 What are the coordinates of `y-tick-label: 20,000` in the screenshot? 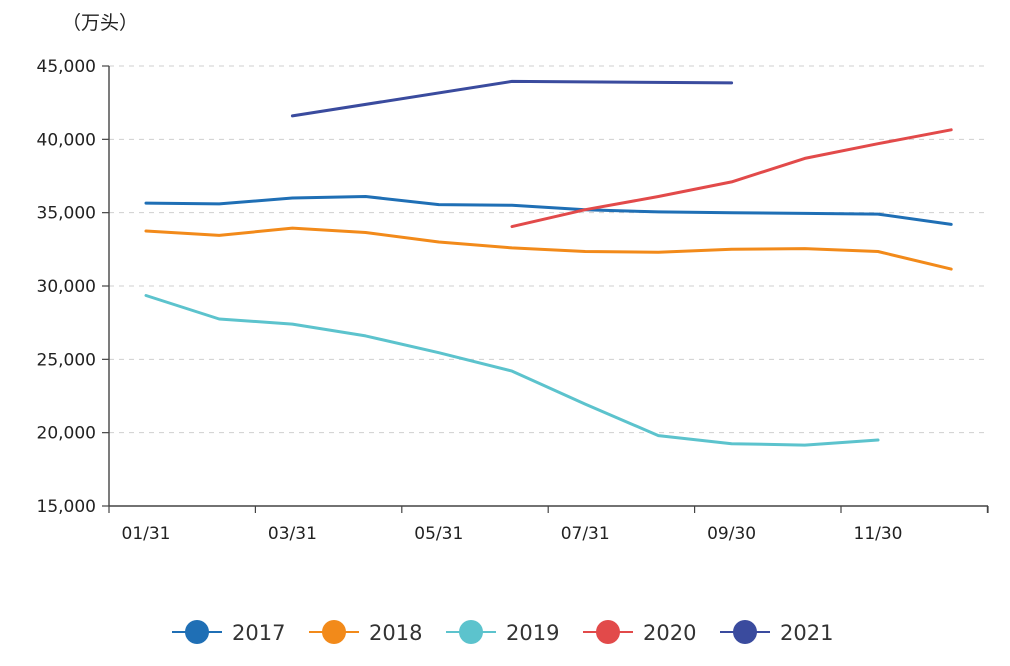 It's located at (66, 434).